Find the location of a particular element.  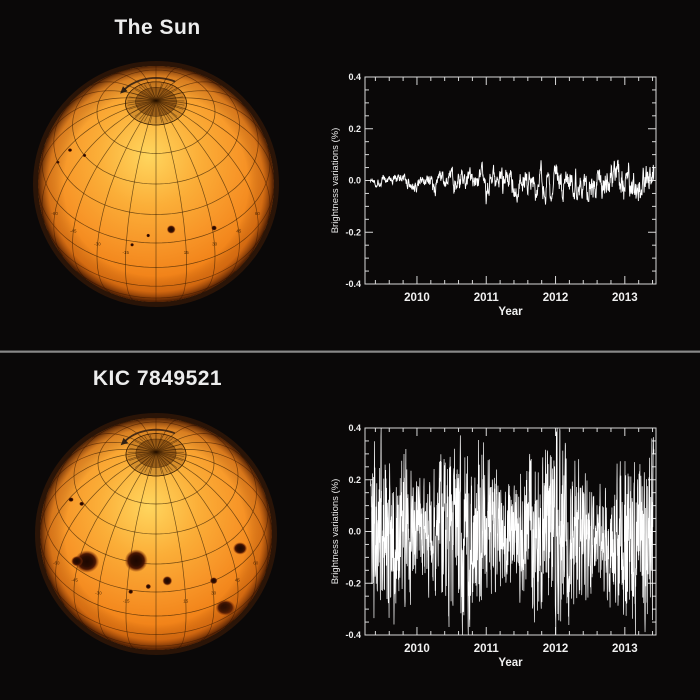

sun-sphere-illustration: -60-45-30-1515304560 is located at coordinates (156, 184).